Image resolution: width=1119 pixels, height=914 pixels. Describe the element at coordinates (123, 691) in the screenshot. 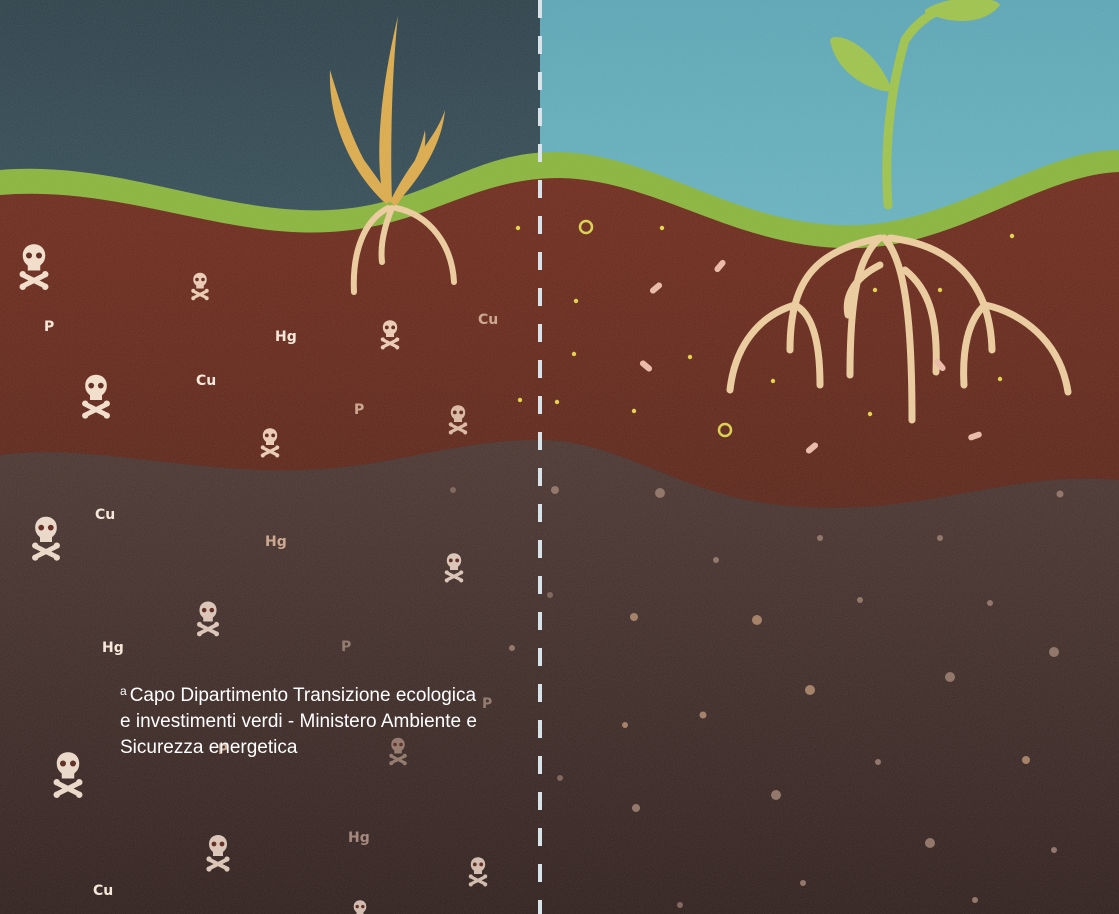

I see `footnote-marker: a` at that location.